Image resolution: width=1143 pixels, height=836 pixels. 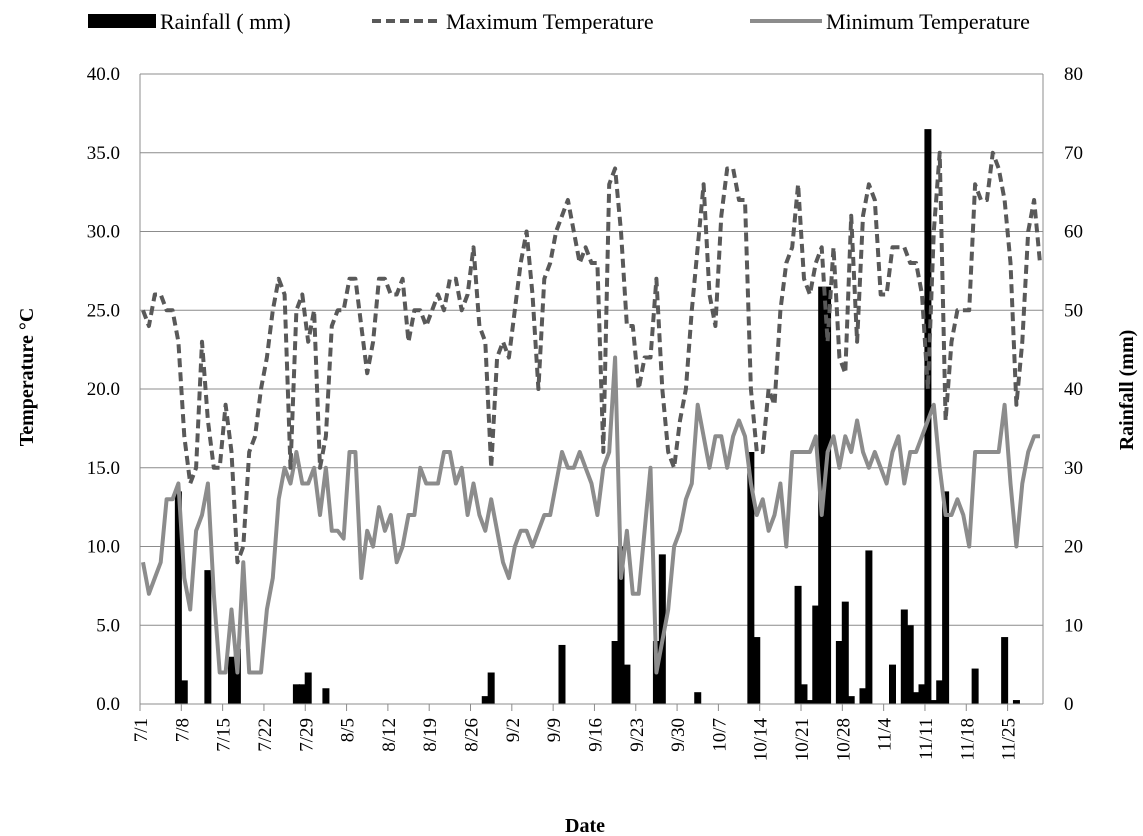 I want to click on y-right-tick-label: 30, so click(x=1073, y=468).